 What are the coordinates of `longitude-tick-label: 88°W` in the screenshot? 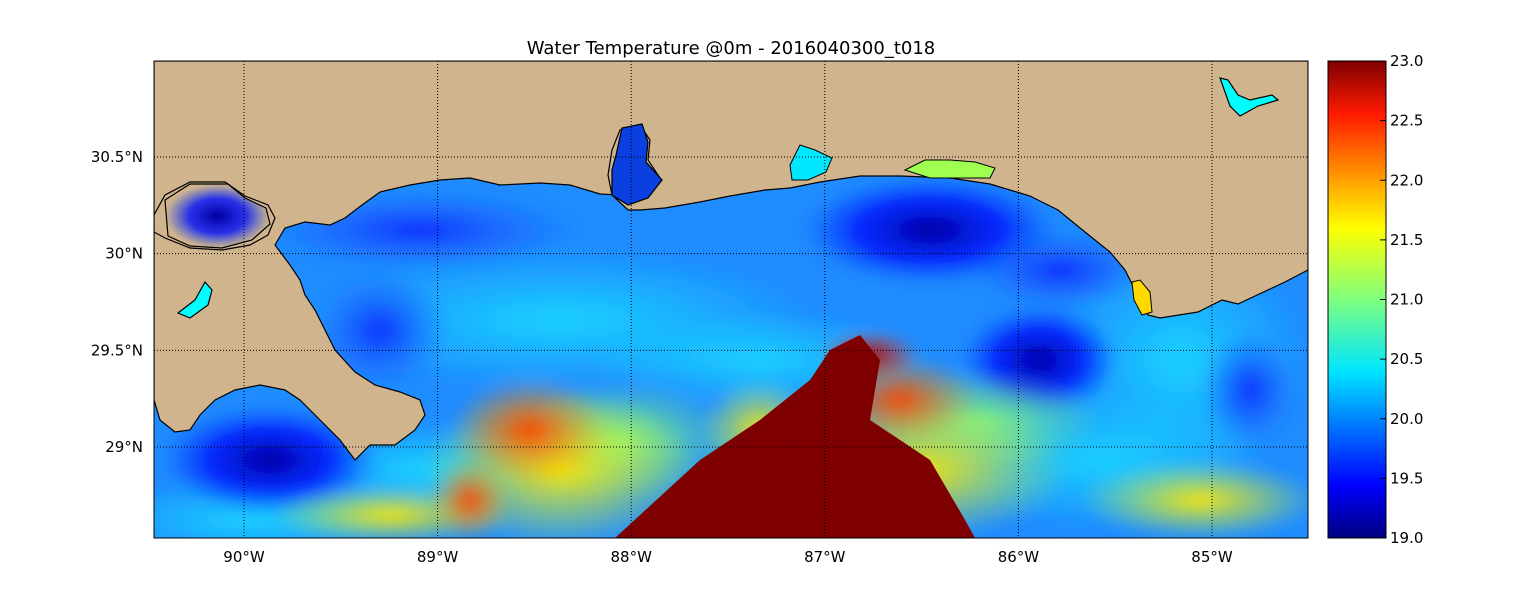 It's located at (631, 557).